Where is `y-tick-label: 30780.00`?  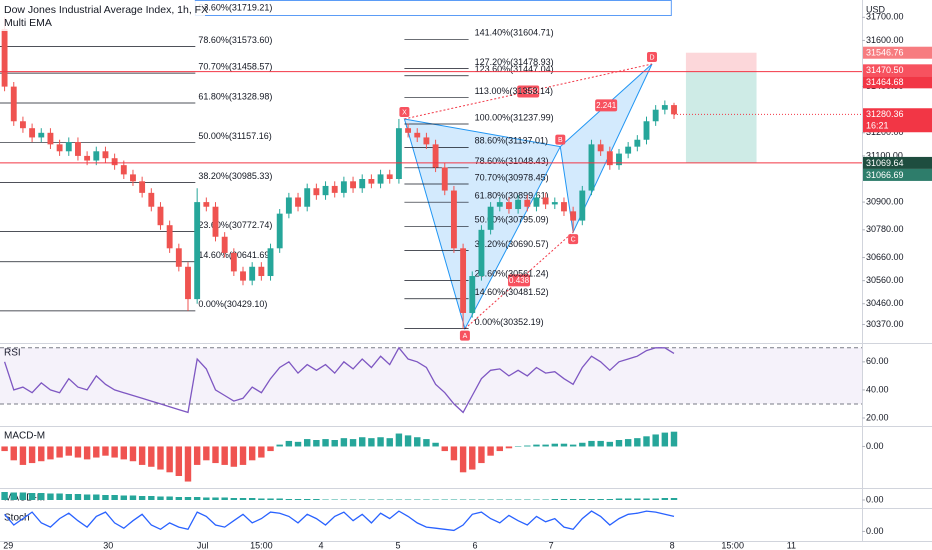
y-tick-label: 30780.00 is located at coordinates (885, 229).